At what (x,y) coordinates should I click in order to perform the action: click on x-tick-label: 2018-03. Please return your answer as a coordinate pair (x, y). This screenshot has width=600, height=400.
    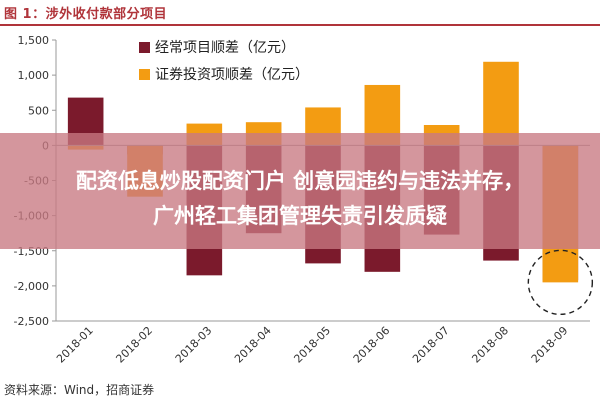
    Looking at the image, I should click on (194, 345).